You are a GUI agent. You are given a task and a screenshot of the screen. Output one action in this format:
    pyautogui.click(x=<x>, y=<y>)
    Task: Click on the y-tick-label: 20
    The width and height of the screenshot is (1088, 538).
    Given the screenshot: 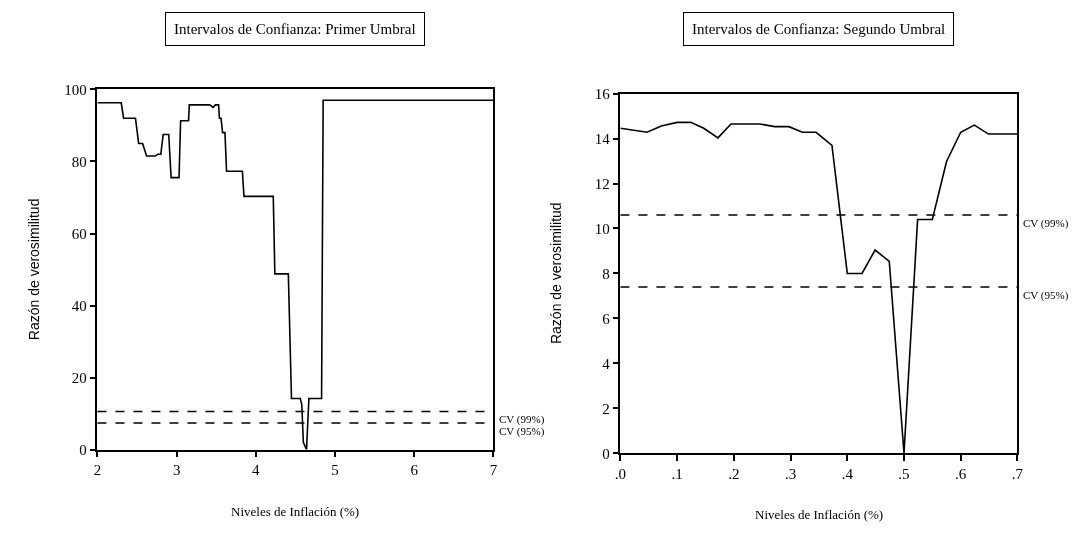 What is the action you would take?
    pyautogui.click(x=79, y=377)
    